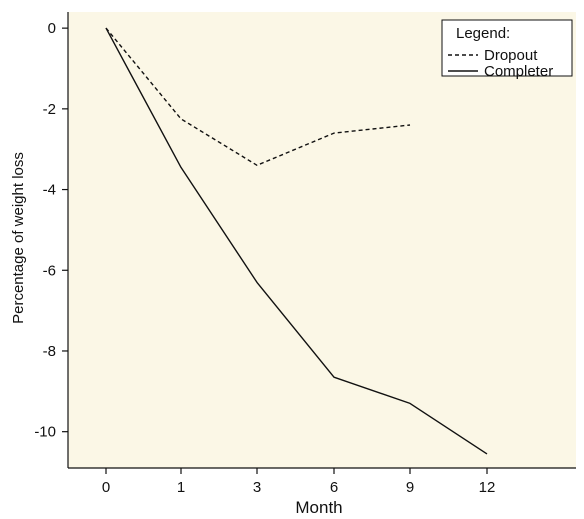  Describe the element at coordinates (45, 432) in the screenshot. I see `y-tick-label: -10` at that location.